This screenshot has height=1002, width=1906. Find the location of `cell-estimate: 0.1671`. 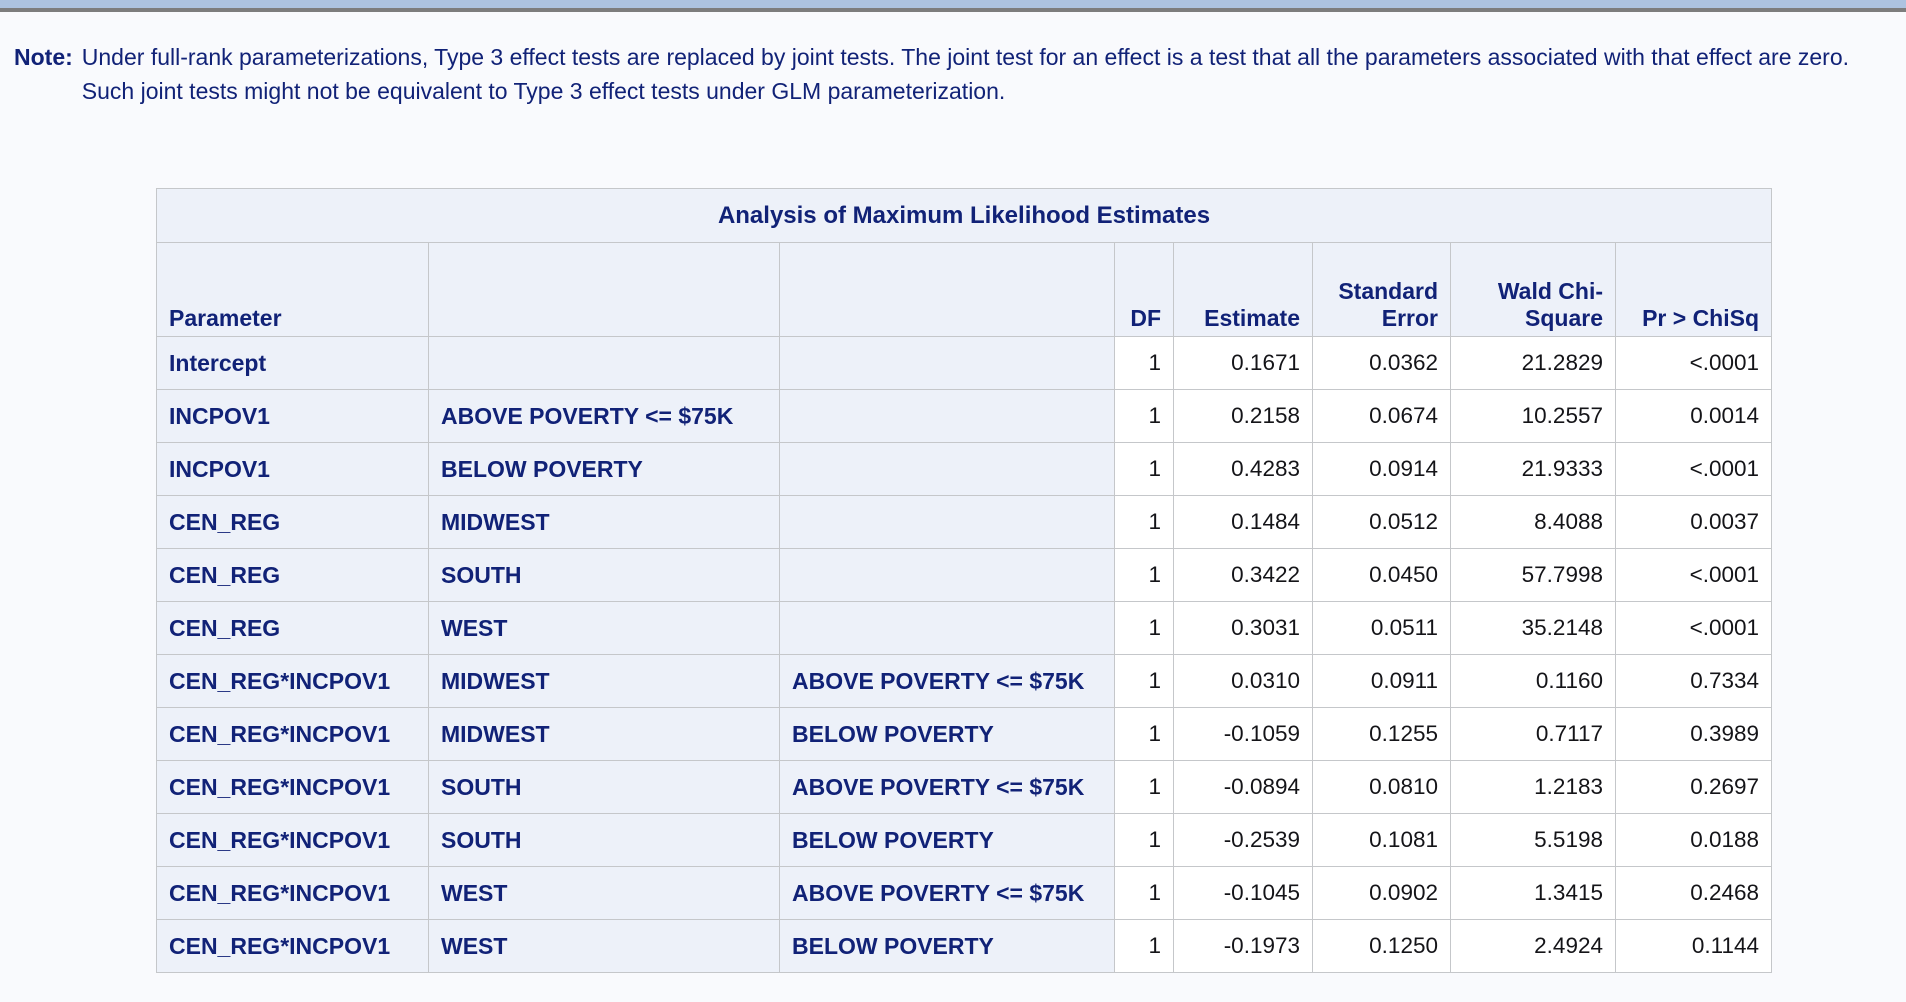

cell-estimate: 0.1671 is located at coordinates (1243, 363).